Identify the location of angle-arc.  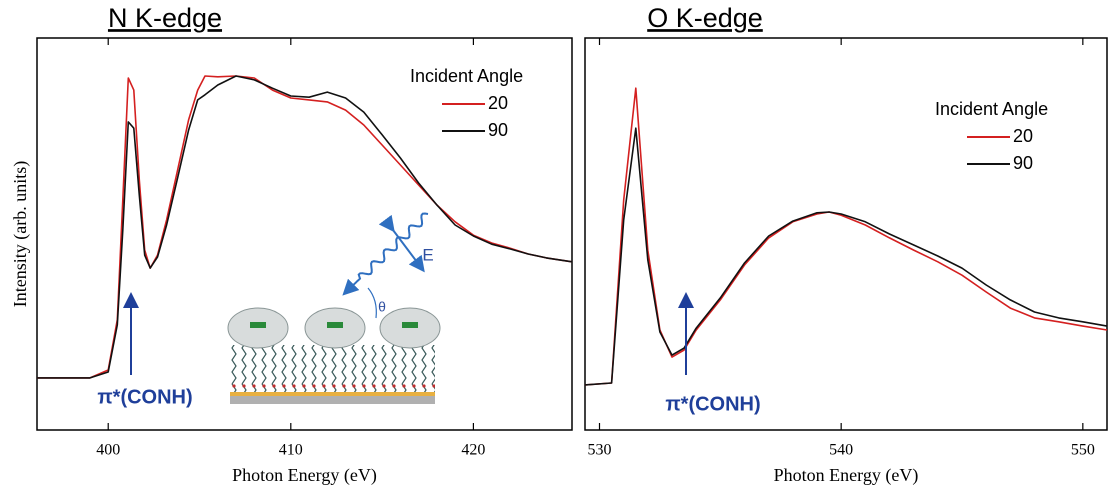
(372, 303).